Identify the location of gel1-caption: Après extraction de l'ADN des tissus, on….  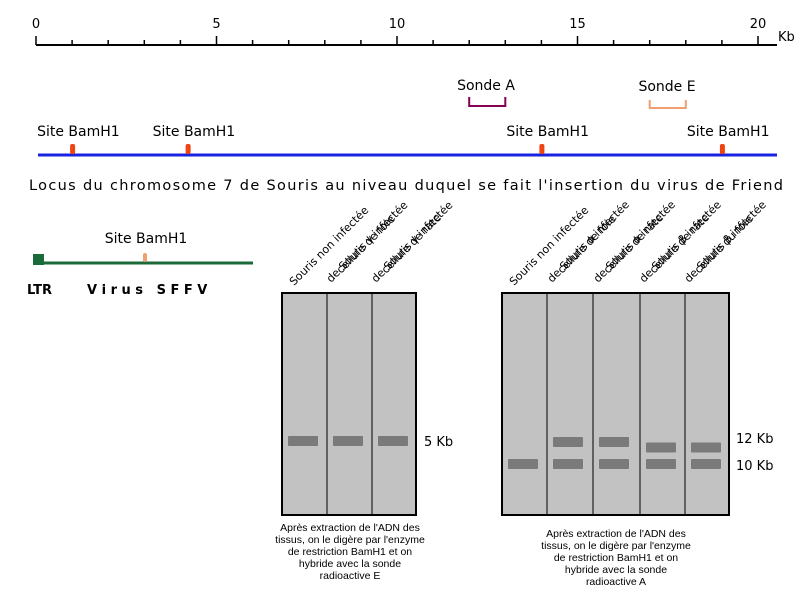
(350, 552).